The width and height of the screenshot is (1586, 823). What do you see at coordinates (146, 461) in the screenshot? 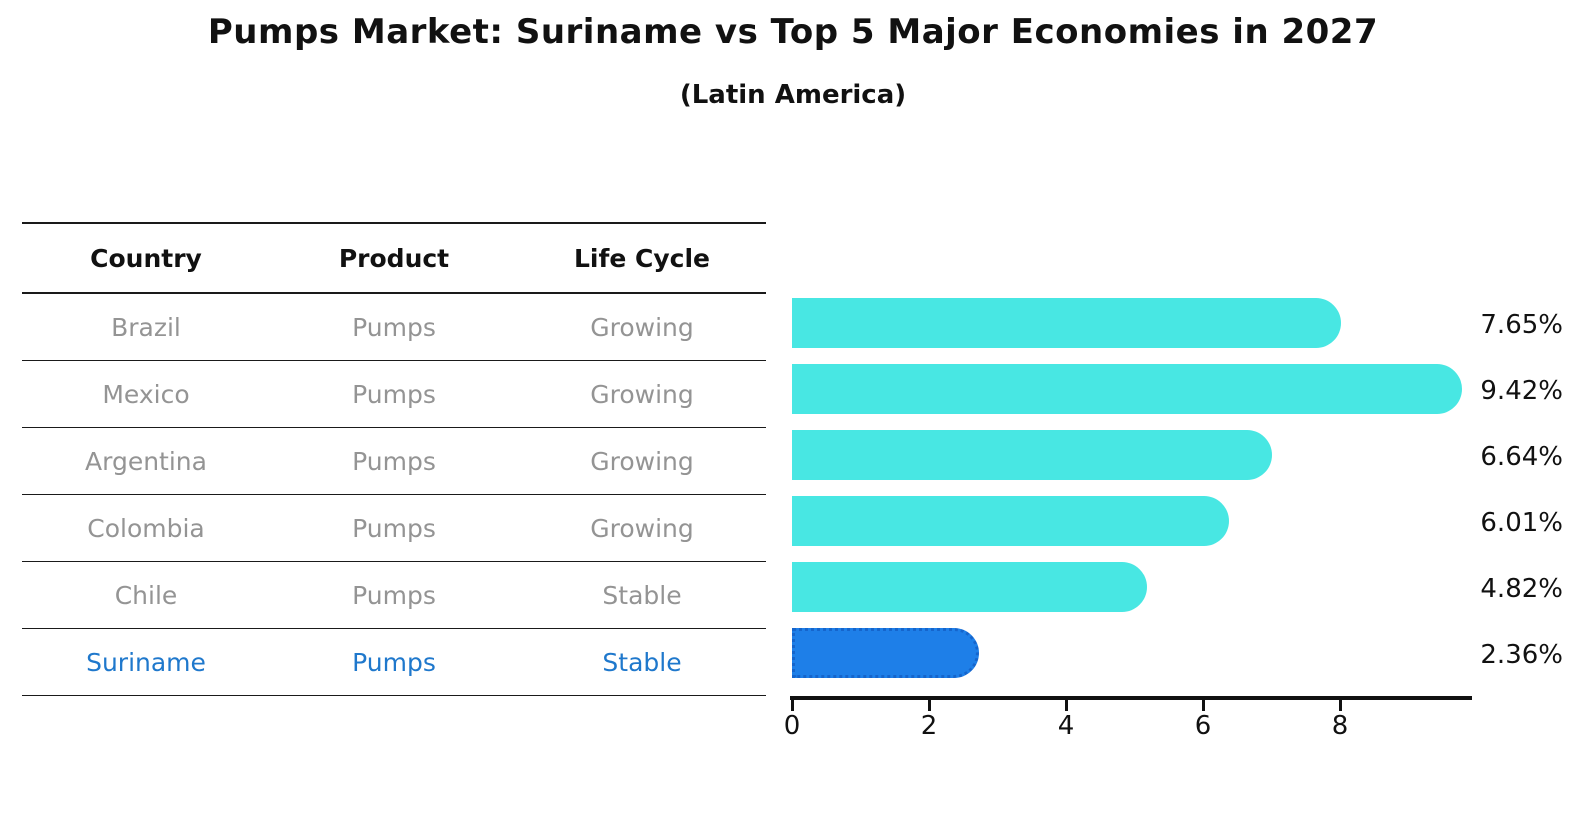
I see `country-cell: Argentina` at bounding box center [146, 461].